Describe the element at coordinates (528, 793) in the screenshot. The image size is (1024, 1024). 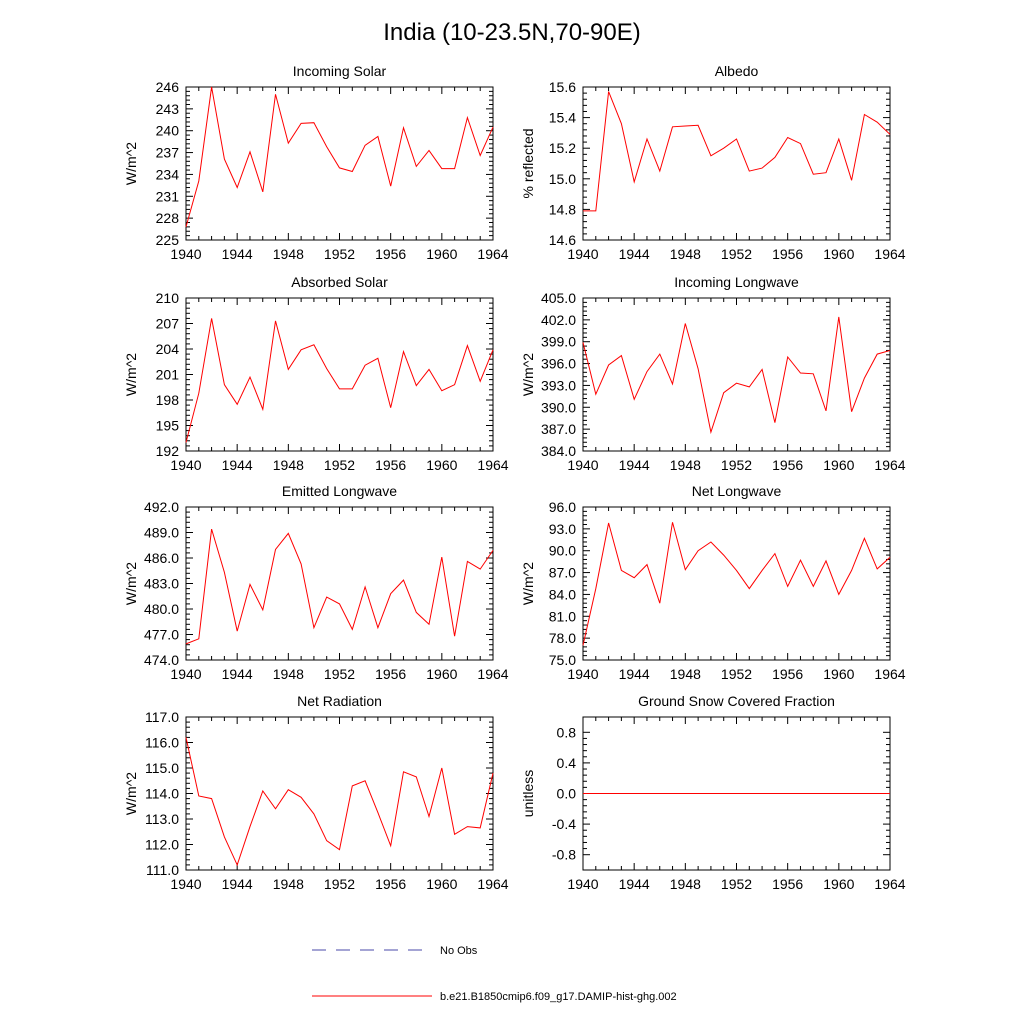
I see `y-axis-label: unitless` at that location.